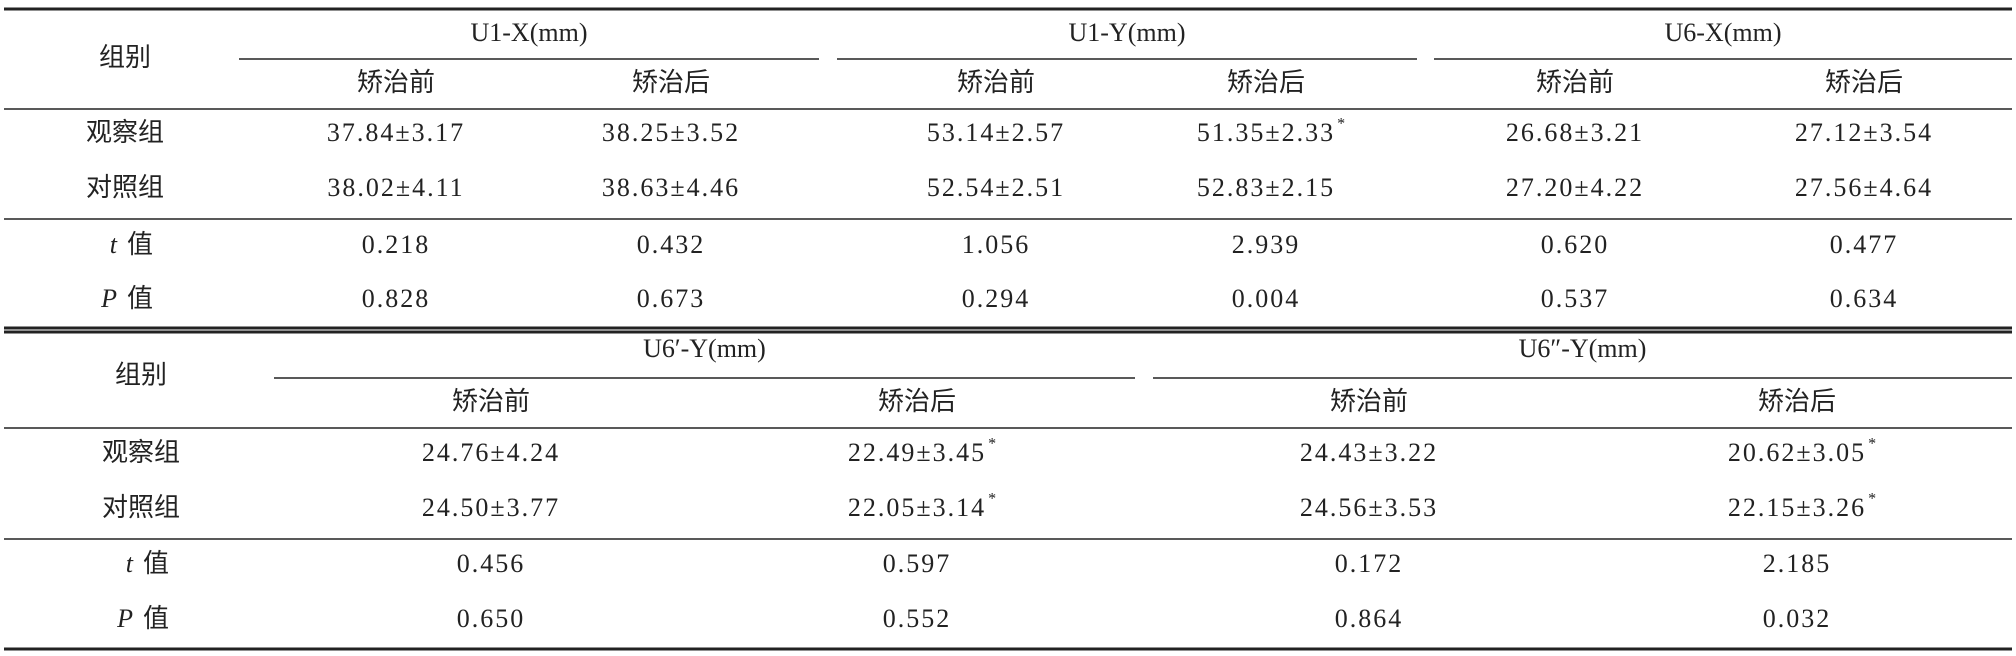 This screenshot has height=656, width=2016. What do you see at coordinates (396, 244) in the screenshot?
I see `cell: 0.218` at bounding box center [396, 244].